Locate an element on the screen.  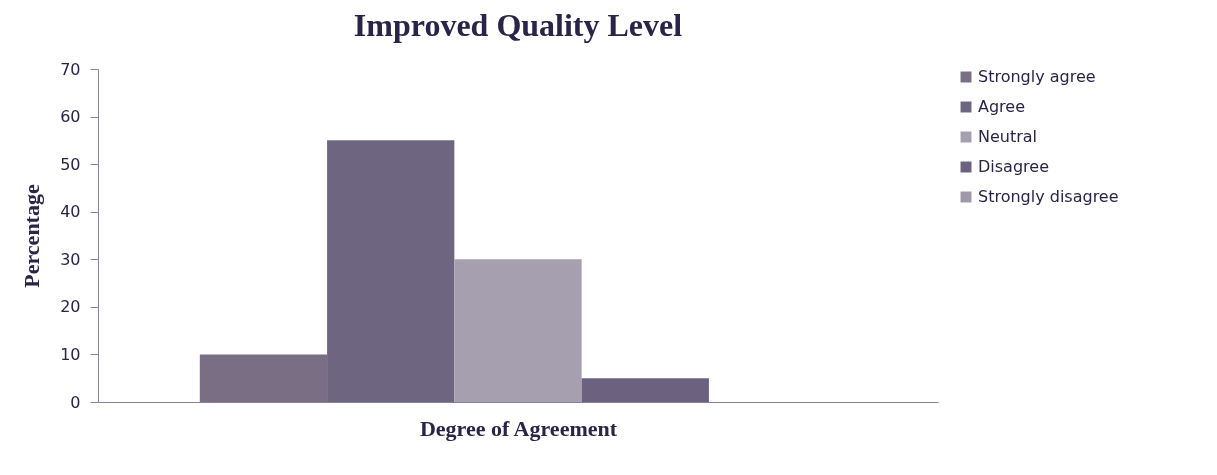
legend-label: Strongly agree is located at coordinates (1037, 76).